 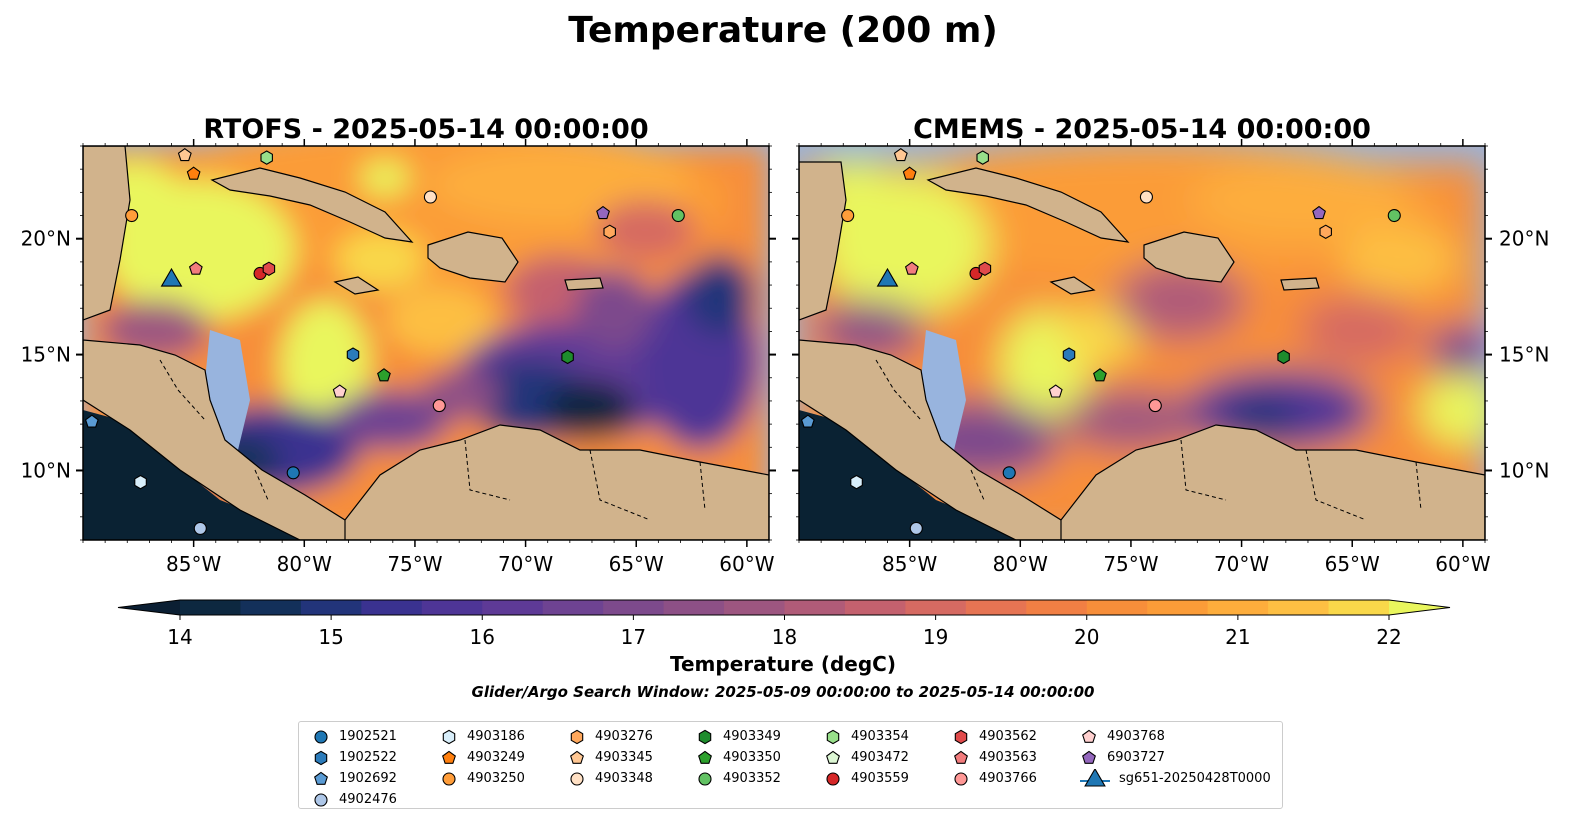 I want to click on lon-tick-label: 60°W, so click(x=1462, y=564).